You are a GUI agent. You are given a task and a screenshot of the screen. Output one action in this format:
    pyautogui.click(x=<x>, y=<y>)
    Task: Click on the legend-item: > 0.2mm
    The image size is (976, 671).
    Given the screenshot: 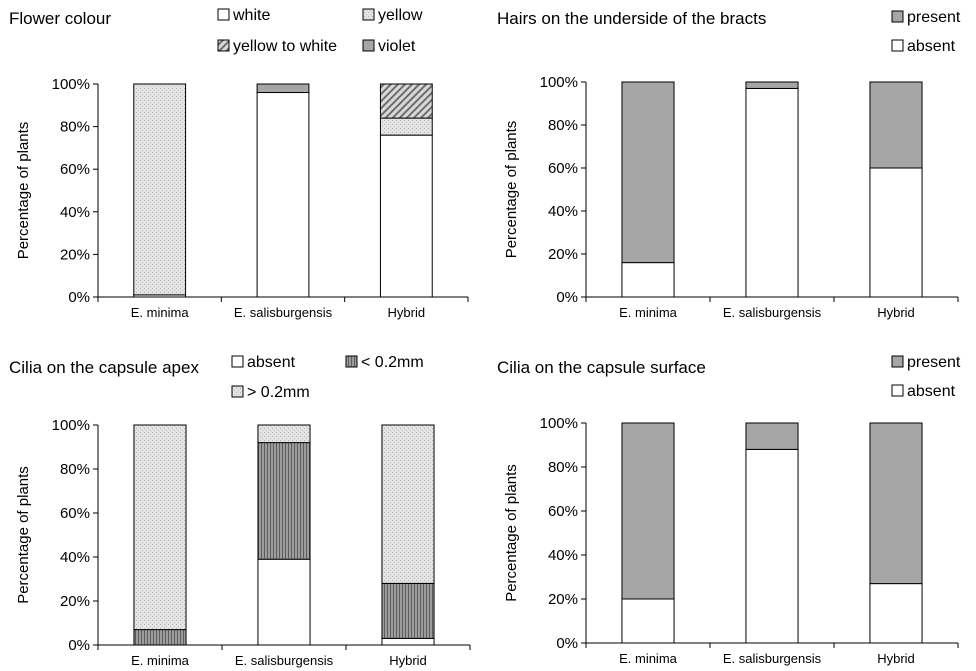 What is the action you would take?
    pyautogui.click(x=270, y=392)
    